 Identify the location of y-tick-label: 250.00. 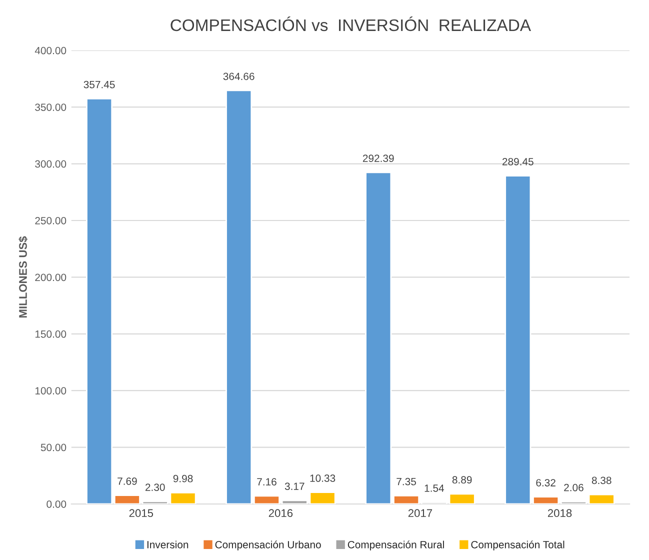
(50, 220).